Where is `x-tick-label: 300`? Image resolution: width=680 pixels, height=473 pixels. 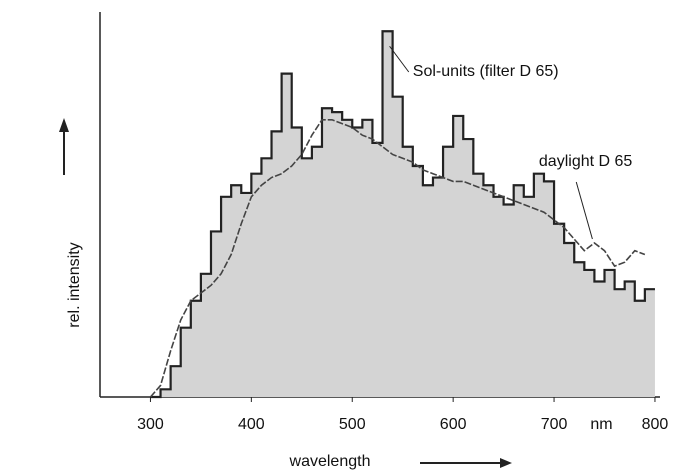 x-tick-label: 300 is located at coordinates (150, 424).